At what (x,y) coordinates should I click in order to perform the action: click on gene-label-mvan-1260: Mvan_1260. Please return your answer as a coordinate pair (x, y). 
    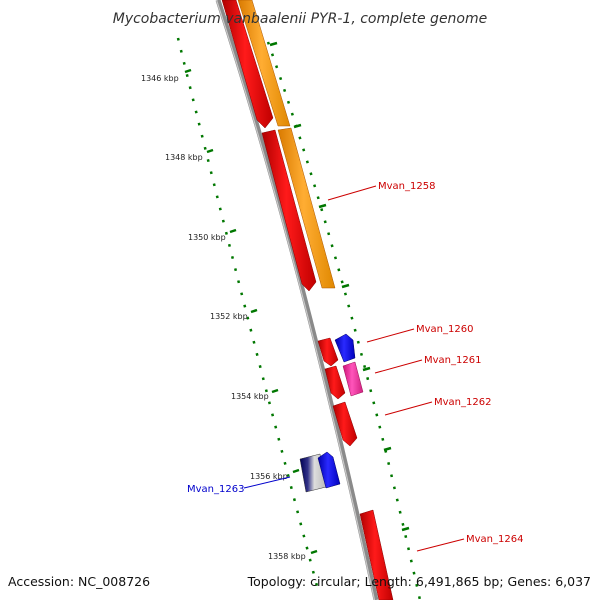
    Looking at the image, I should click on (444, 329).